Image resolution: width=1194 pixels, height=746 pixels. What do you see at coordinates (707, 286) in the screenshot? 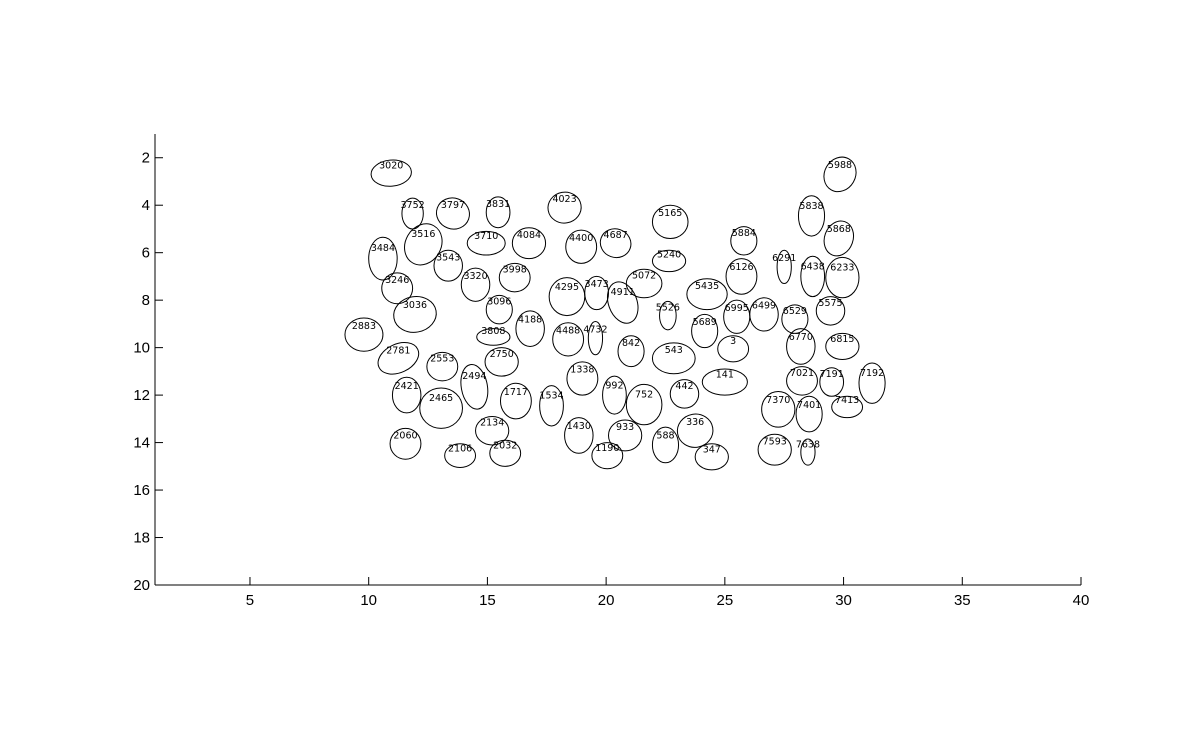
I see `ellipse-label: 5435` at bounding box center [707, 286].